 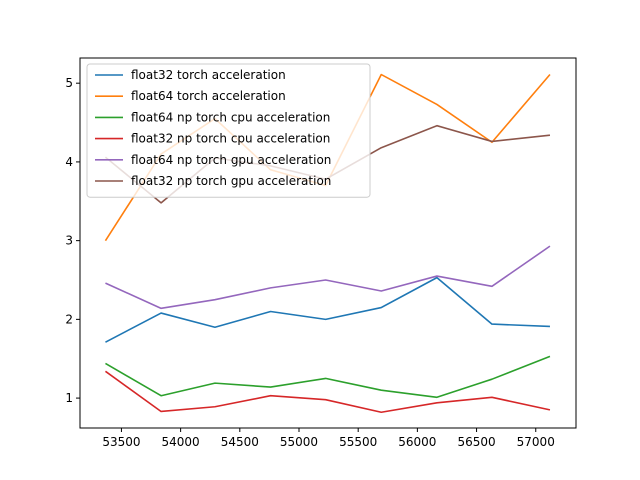 I want to click on legend-label: float64 np torch gpu acceleration, so click(x=231, y=160).